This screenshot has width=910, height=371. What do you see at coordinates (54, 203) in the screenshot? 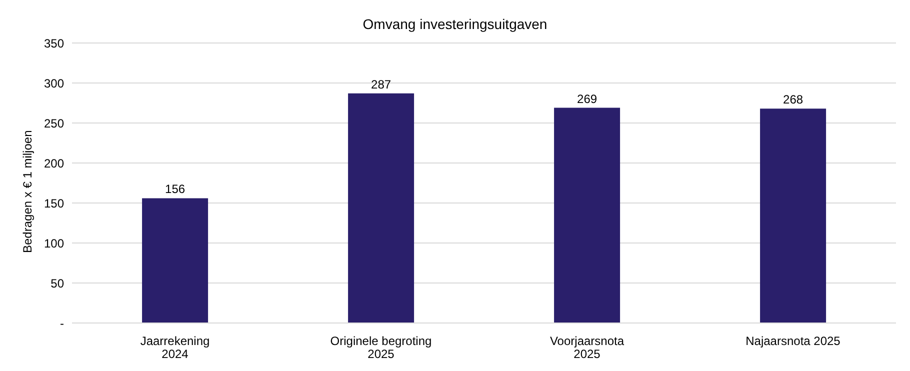
I see `y-tick-label: 150` at bounding box center [54, 203].